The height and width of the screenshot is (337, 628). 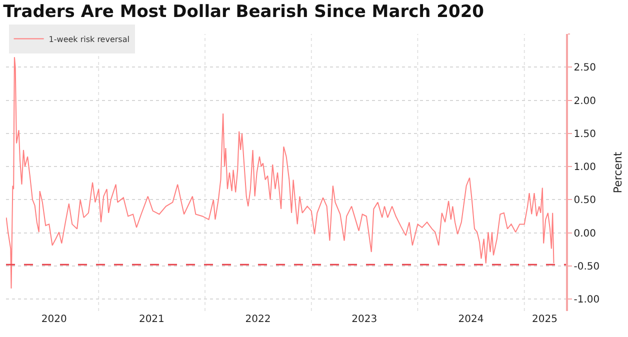 I want to click on y-axis-title: Percent, so click(x=617, y=172).